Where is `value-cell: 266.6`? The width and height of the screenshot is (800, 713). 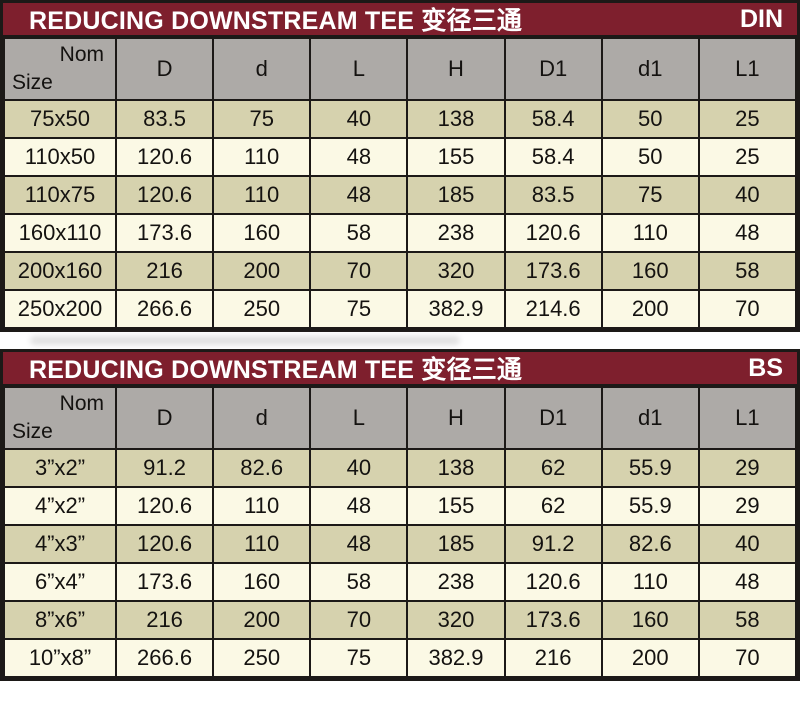
value-cell: 266.6 is located at coordinates (164, 309).